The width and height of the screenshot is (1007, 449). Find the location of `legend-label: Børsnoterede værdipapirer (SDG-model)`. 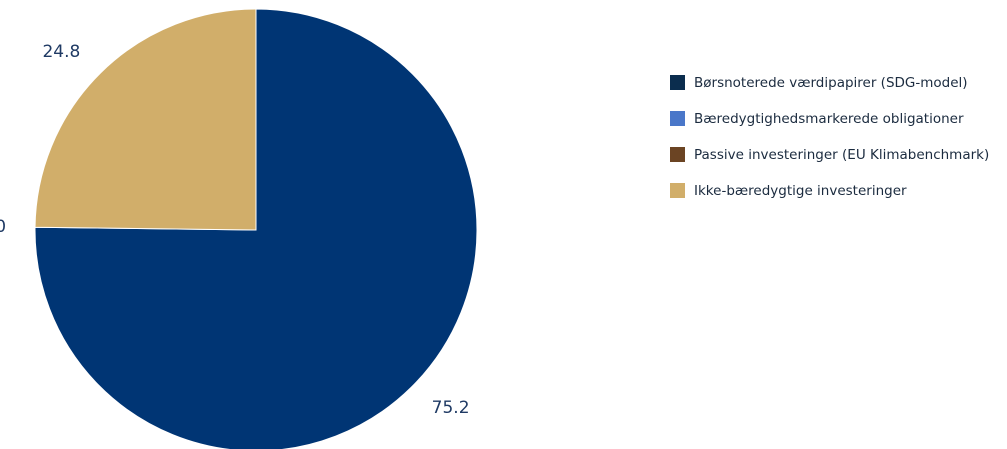

legend-label: Børsnoterede værdipapirer (SDG-model) is located at coordinates (831, 82).